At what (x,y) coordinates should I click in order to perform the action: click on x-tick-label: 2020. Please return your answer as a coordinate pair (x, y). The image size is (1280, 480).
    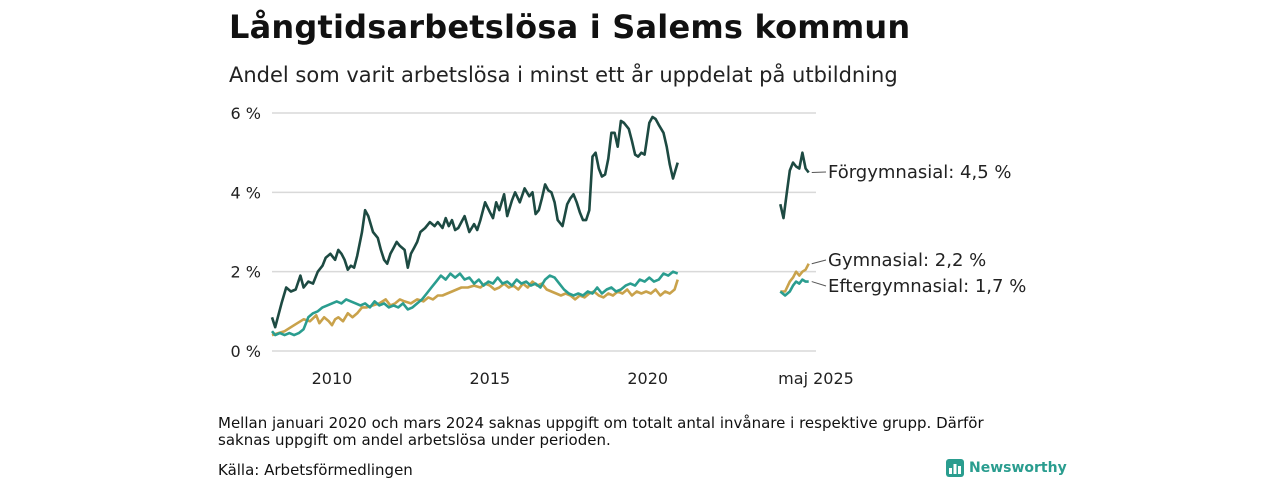
    Looking at the image, I should click on (647, 378).